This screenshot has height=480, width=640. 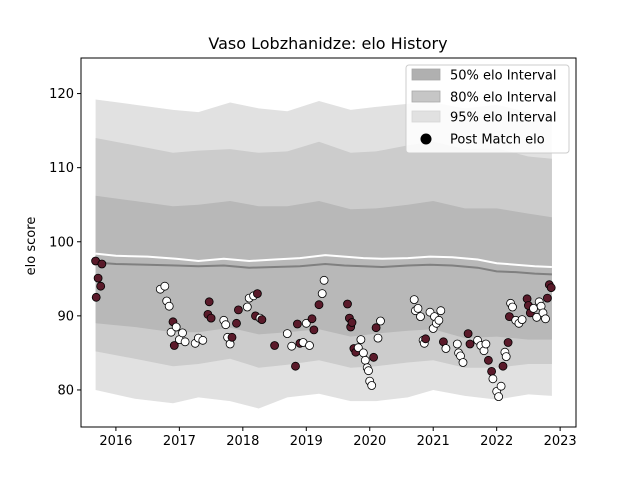 I want to click on x-tick-label: 2016, so click(x=115, y=441).